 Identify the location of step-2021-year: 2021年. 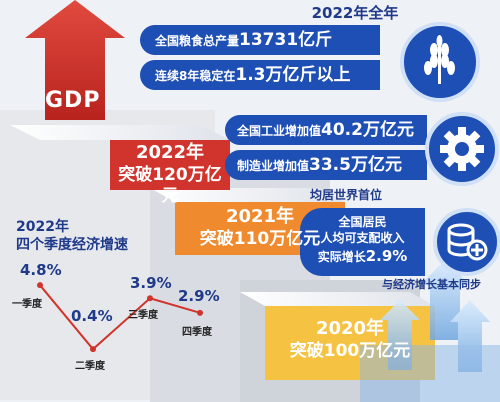
(260, 216).